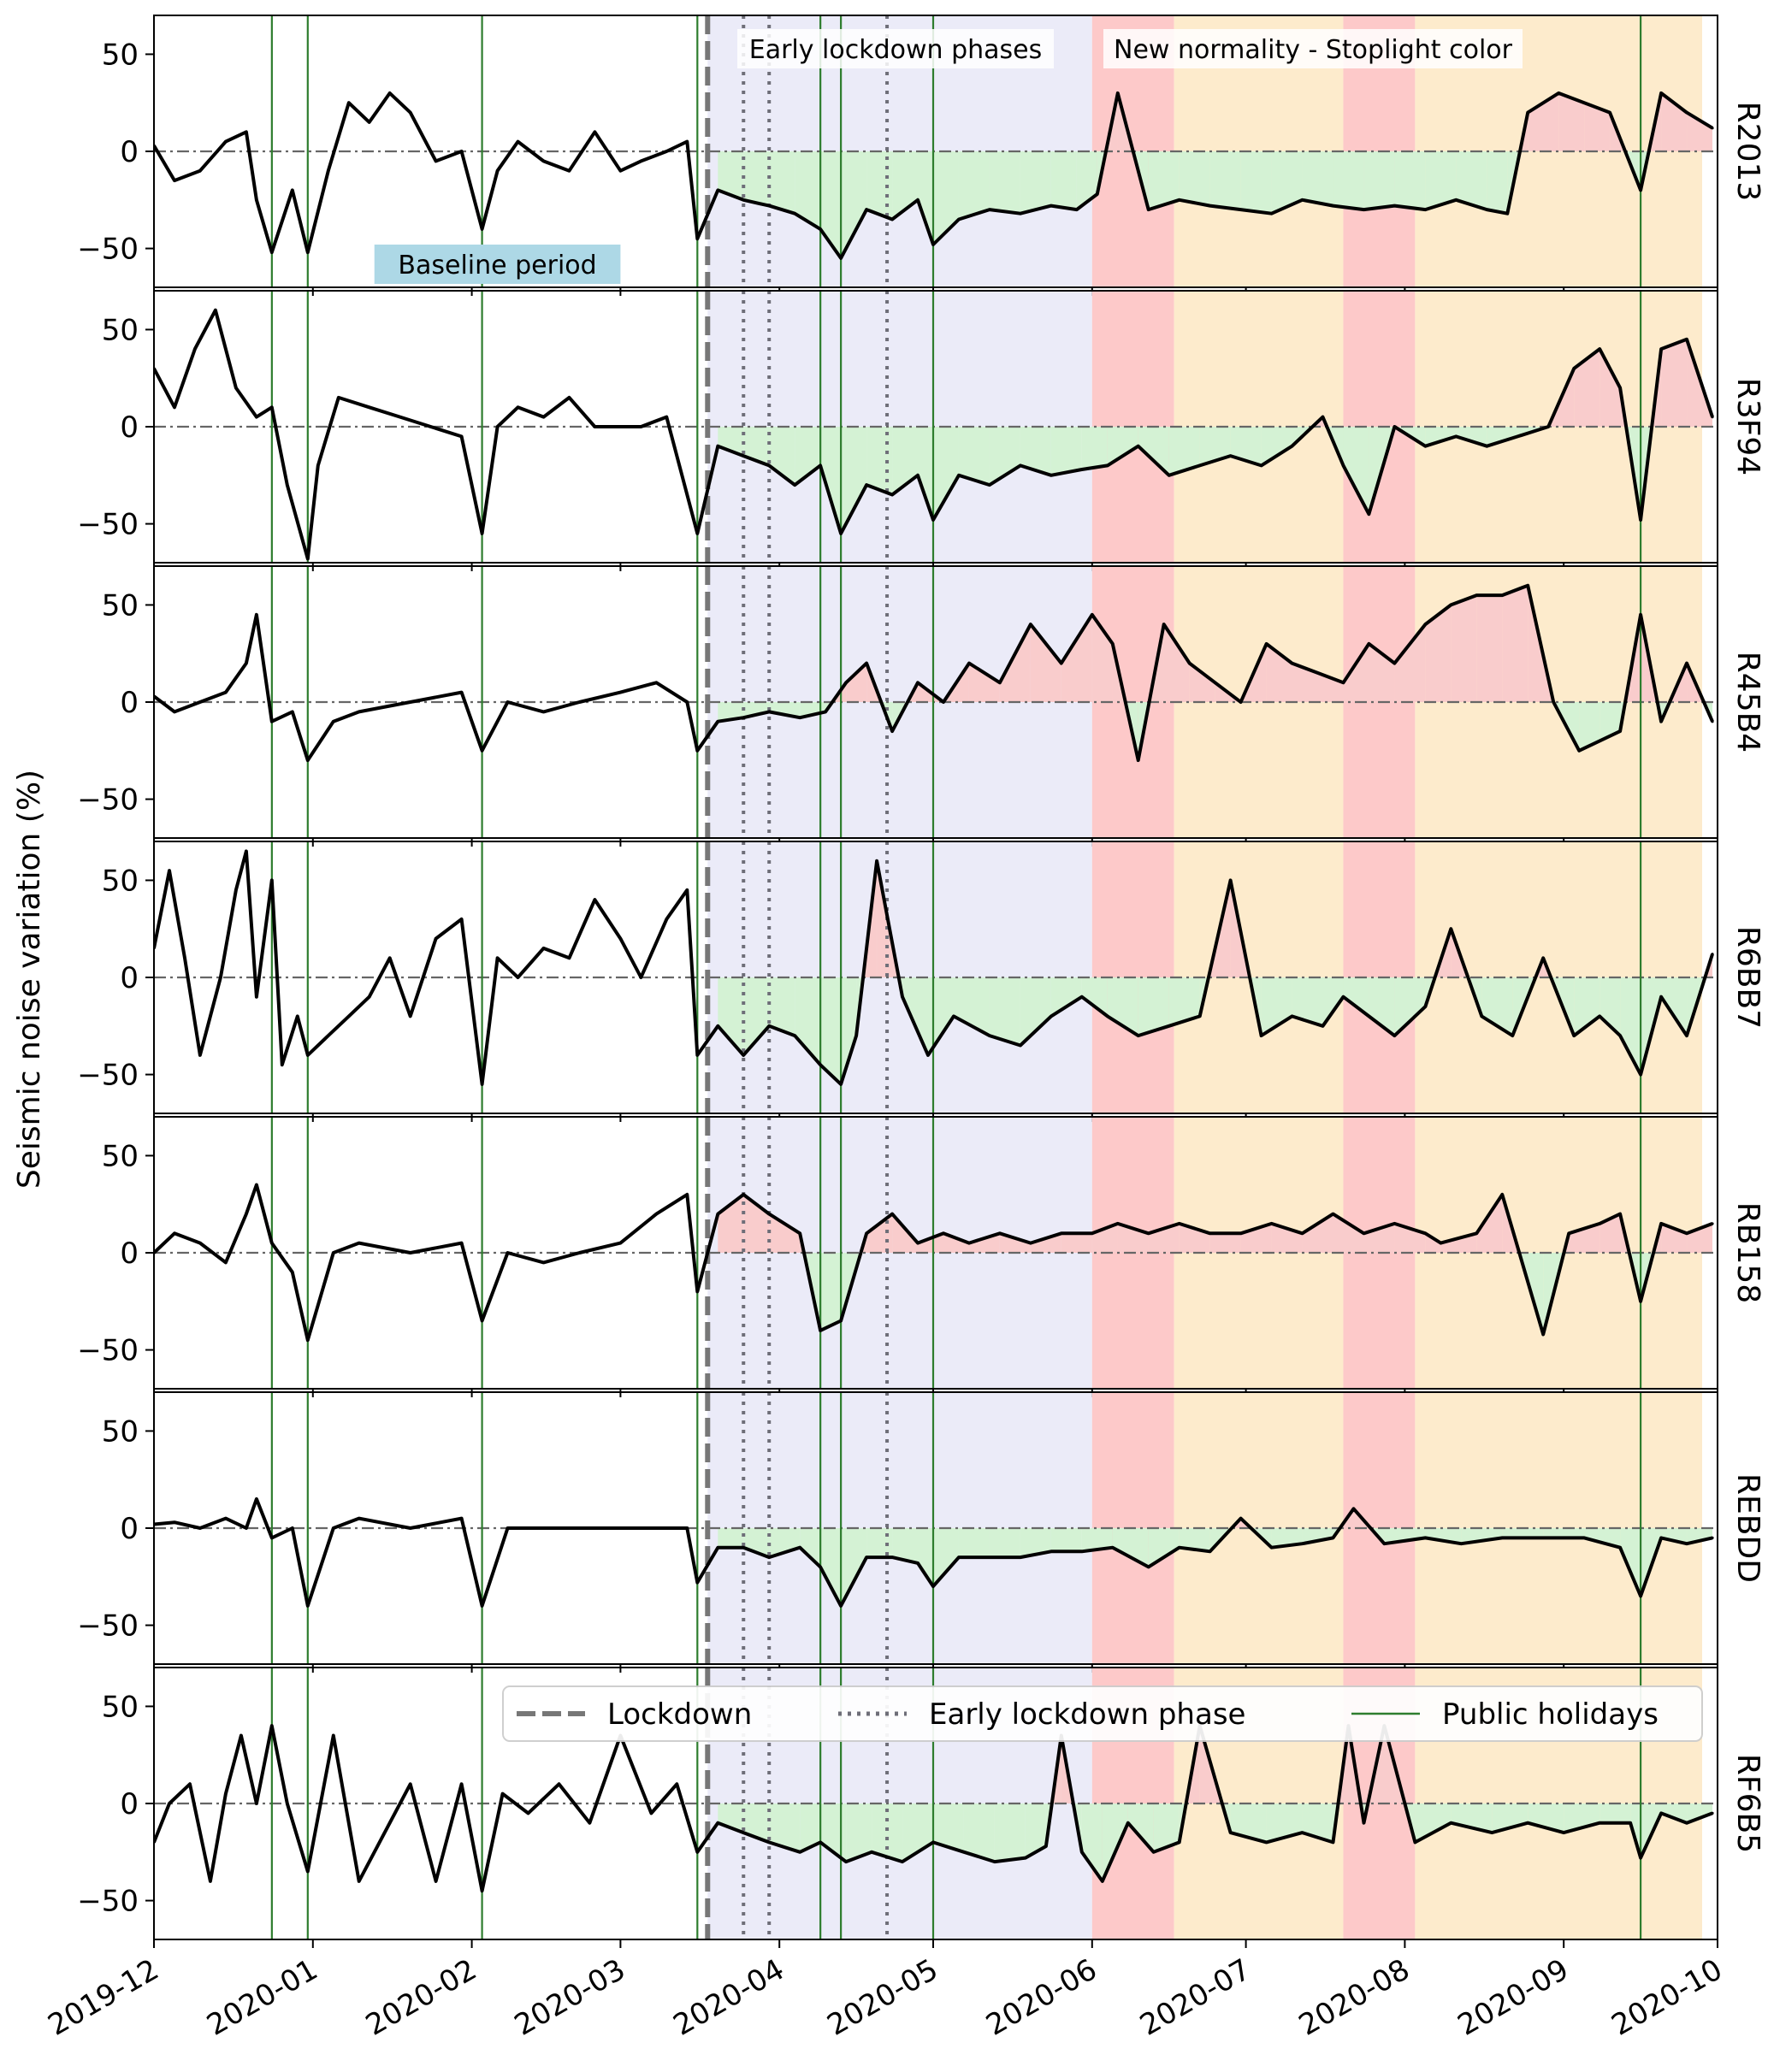 The image size is (1768, 2072). Describe the element at coordinates (1514, 1997) in the screenshot. I see `x-tick-label: 2020-09` at that location.